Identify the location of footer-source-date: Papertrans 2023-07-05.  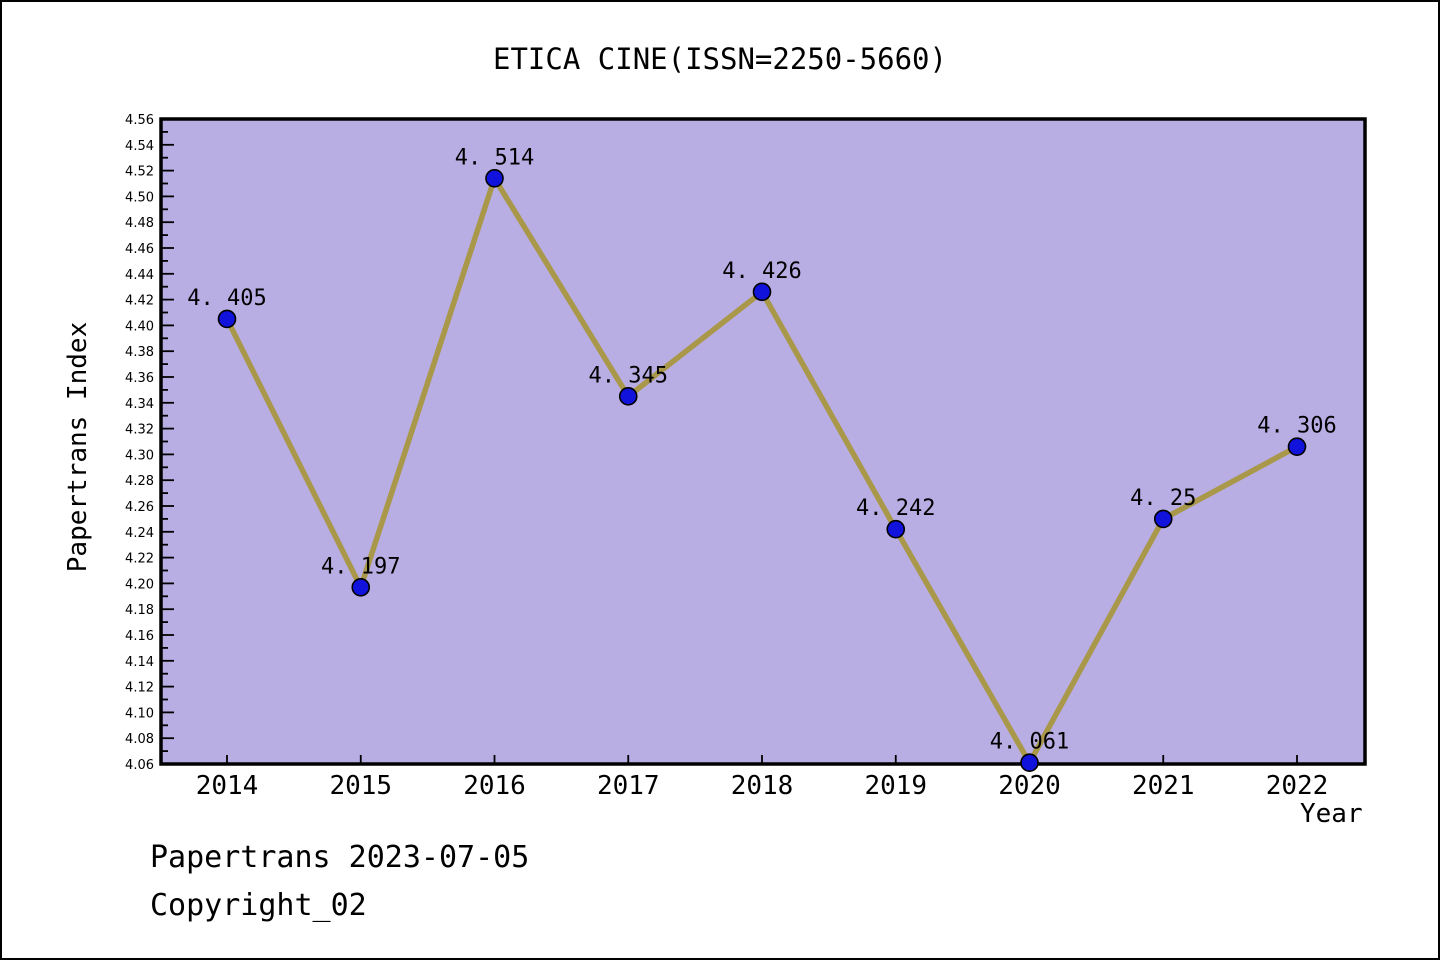
(340, 857).